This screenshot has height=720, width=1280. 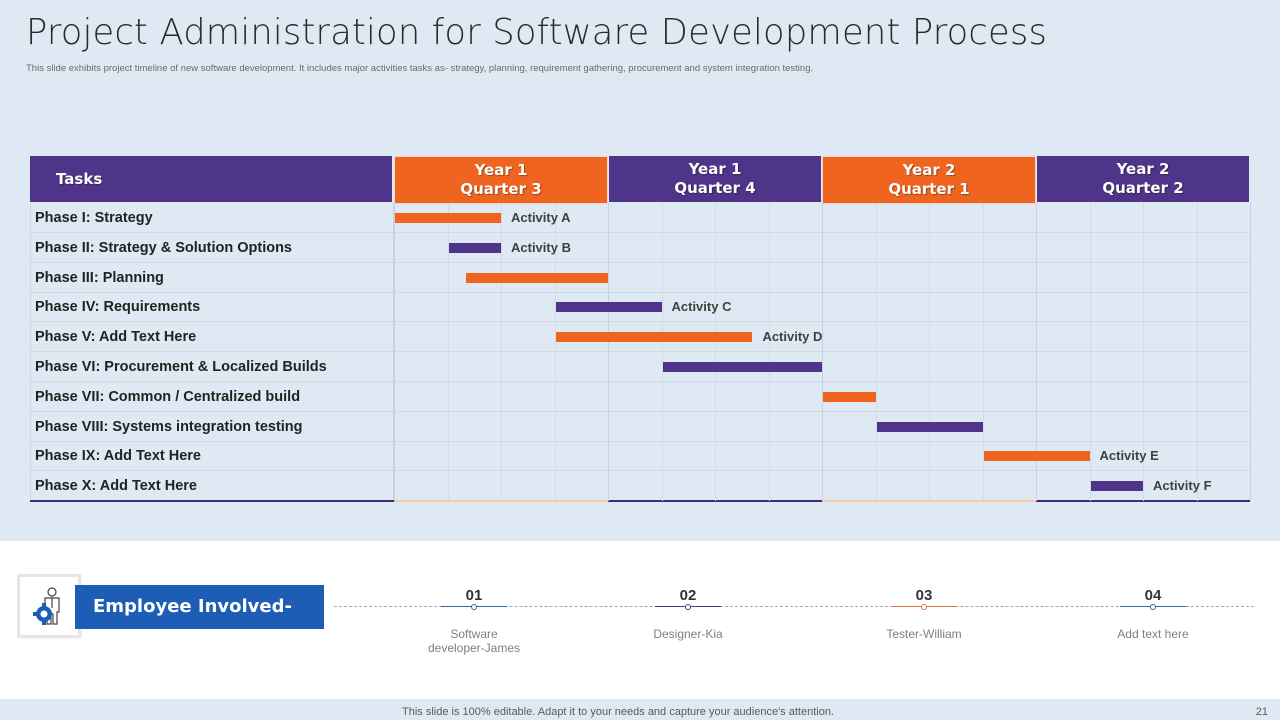 I want to click on task-label: Phase II: Strategy & Solution Options, so click(x=163, y=247).